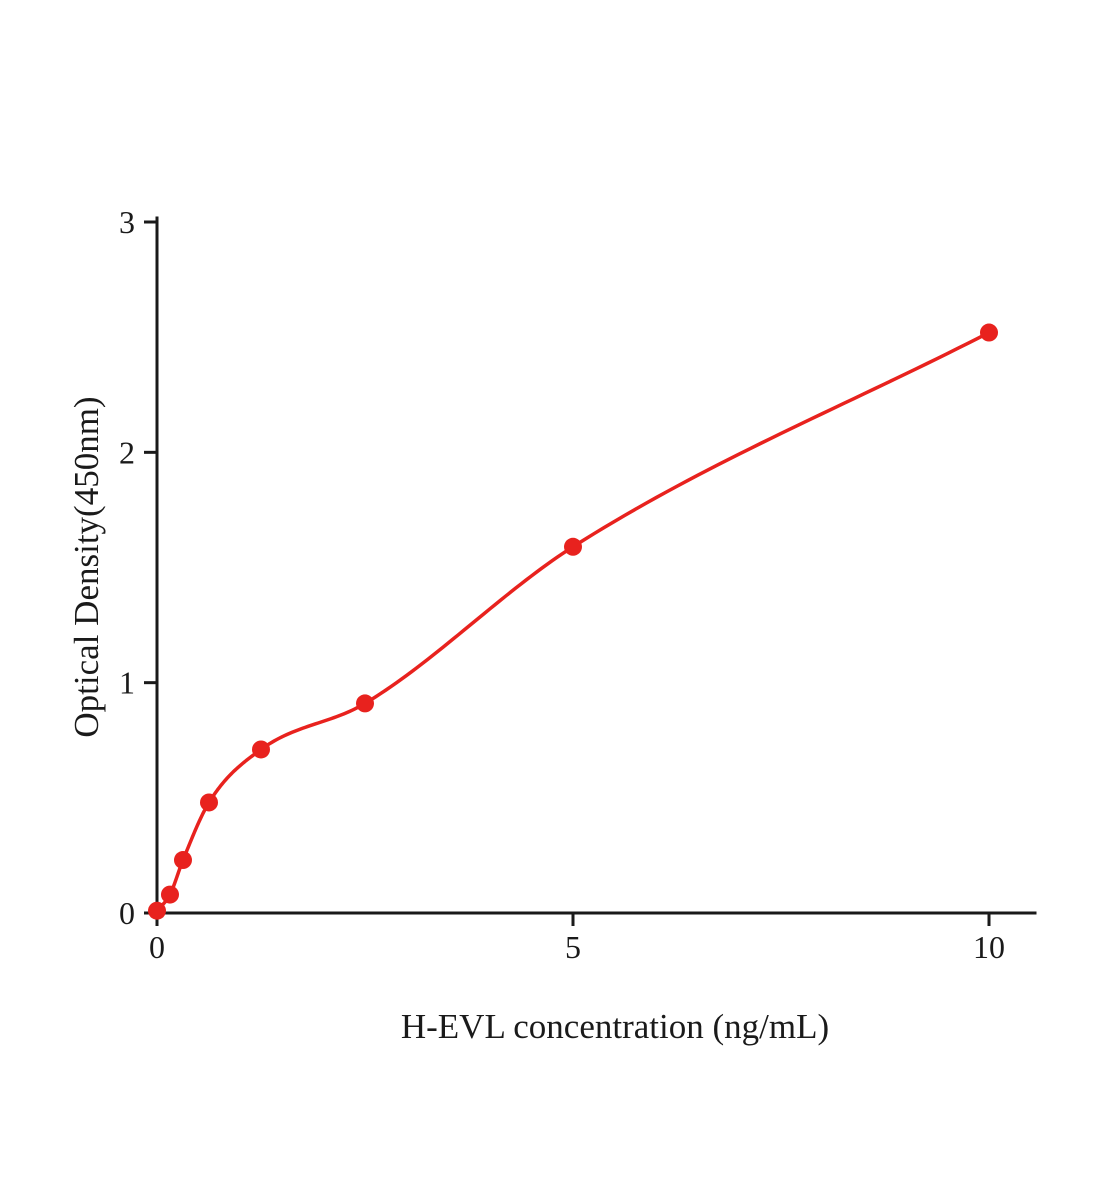  What do you see at coordinates (615, 1026) in the screenshot?
I see `x-axis-title: H-EVL concentration (ng/mL)` at bounding box center [615, 1026].